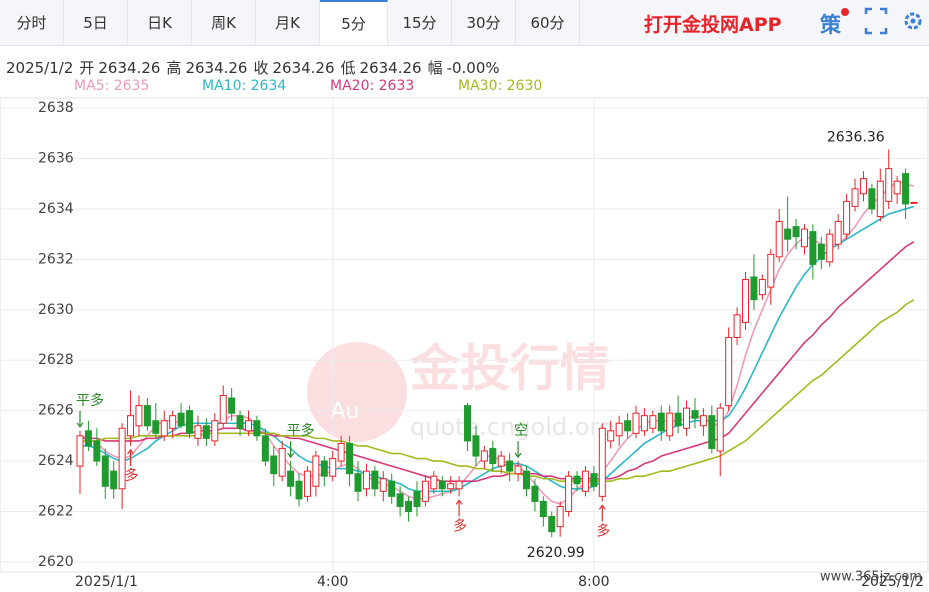  What do you see at coordinates (303, 68) in the screenshot?
I see `info-value: 2634.26` at bounding box center [303, 68].